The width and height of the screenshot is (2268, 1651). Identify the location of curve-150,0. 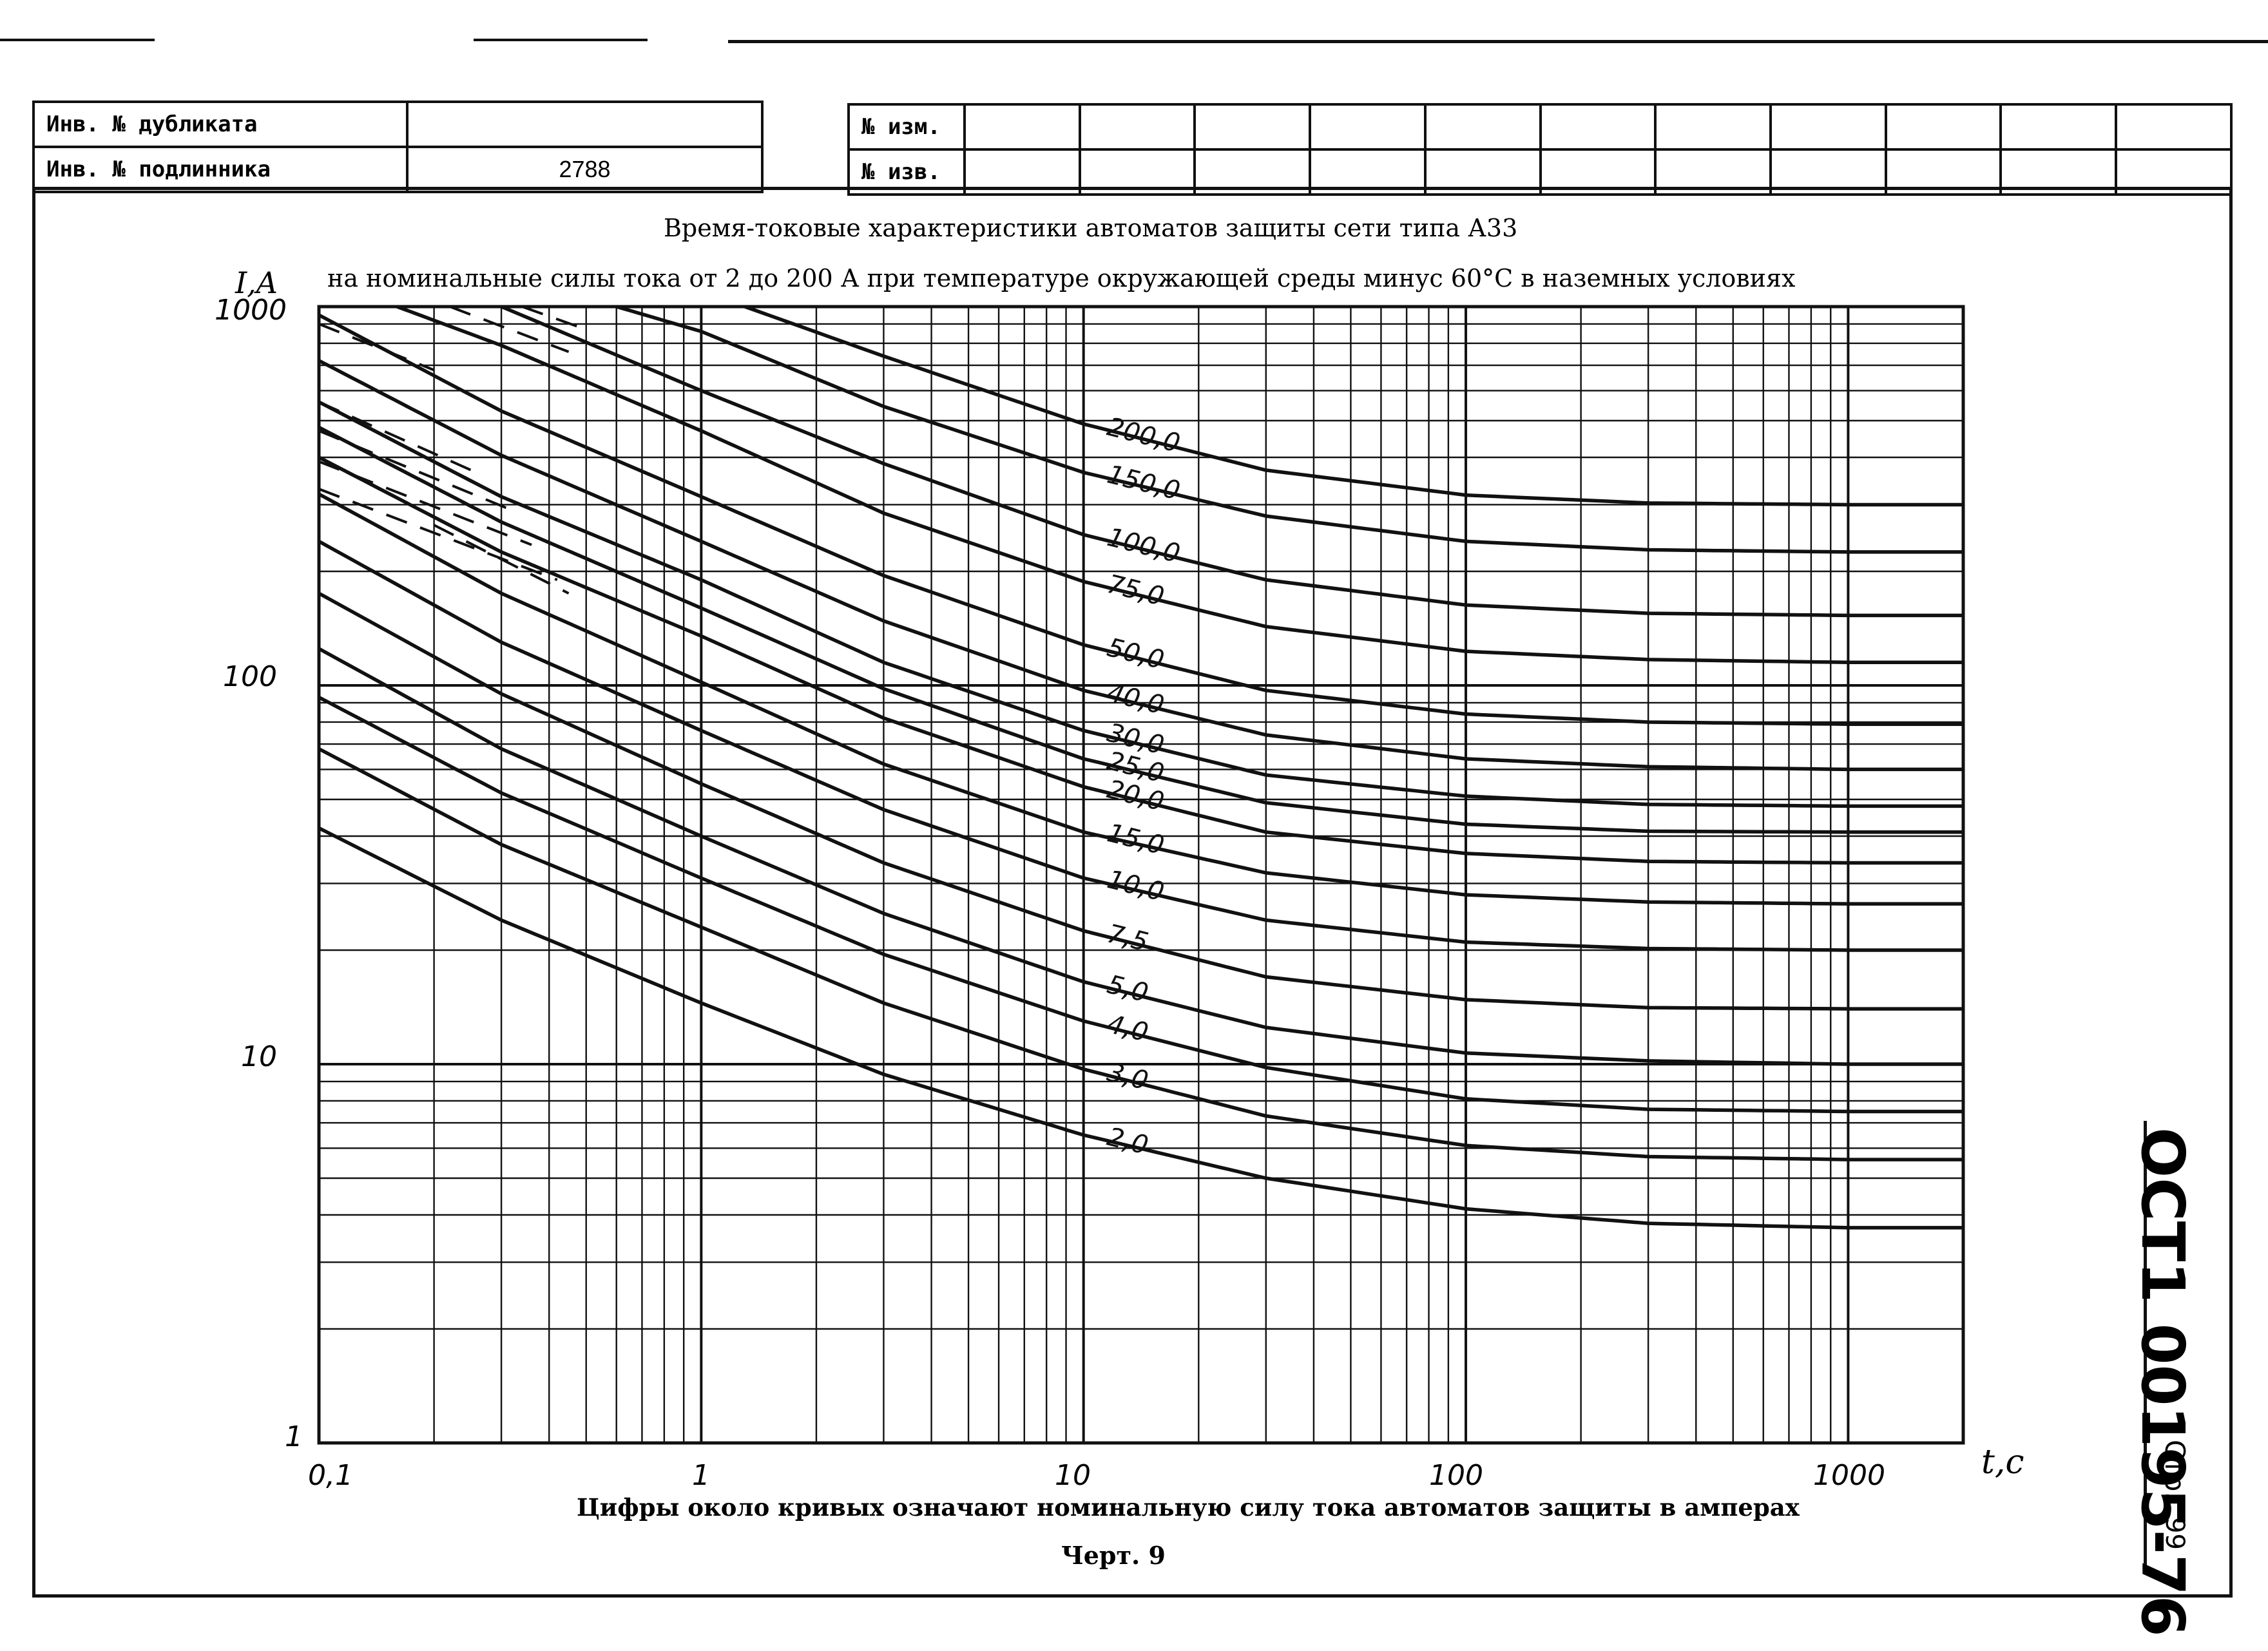
(1289, 429).